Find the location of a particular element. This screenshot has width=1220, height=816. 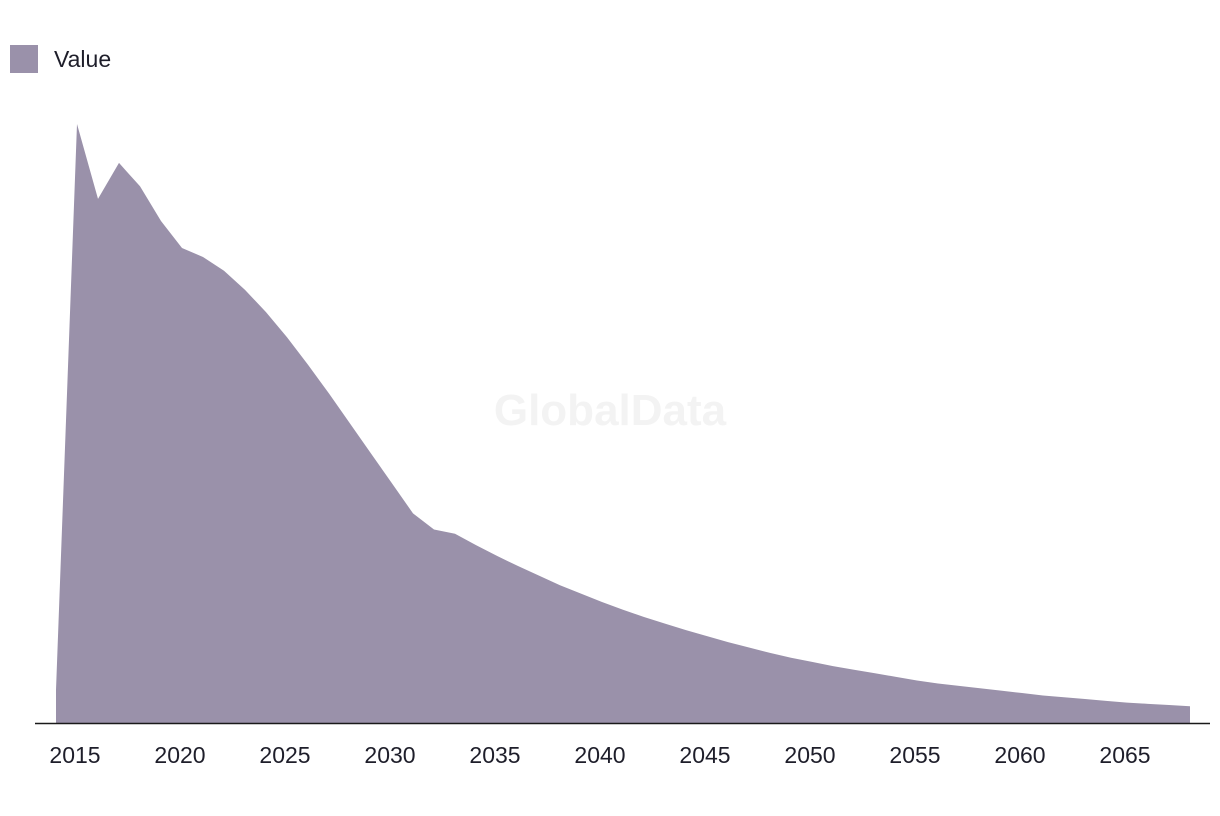

x-tick-label-2060: 2060 is located at coordinates (1019, 755).